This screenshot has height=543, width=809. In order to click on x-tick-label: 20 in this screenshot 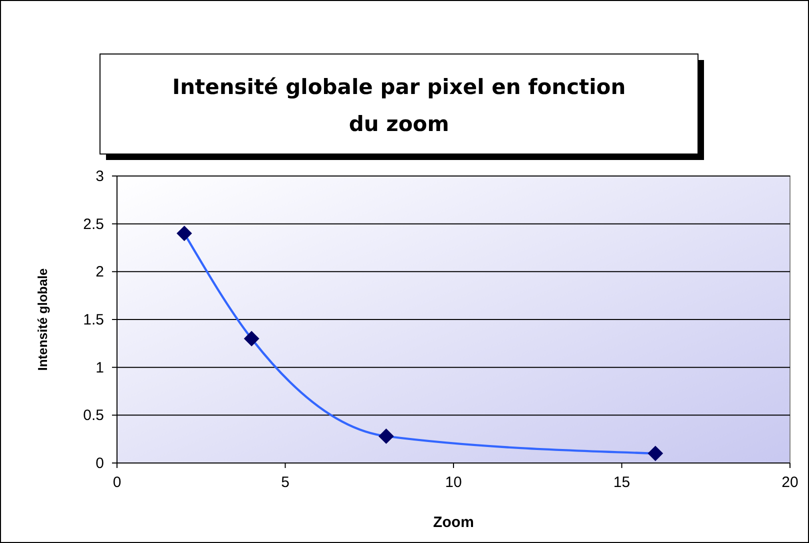, I will do `click(790, 482)`.